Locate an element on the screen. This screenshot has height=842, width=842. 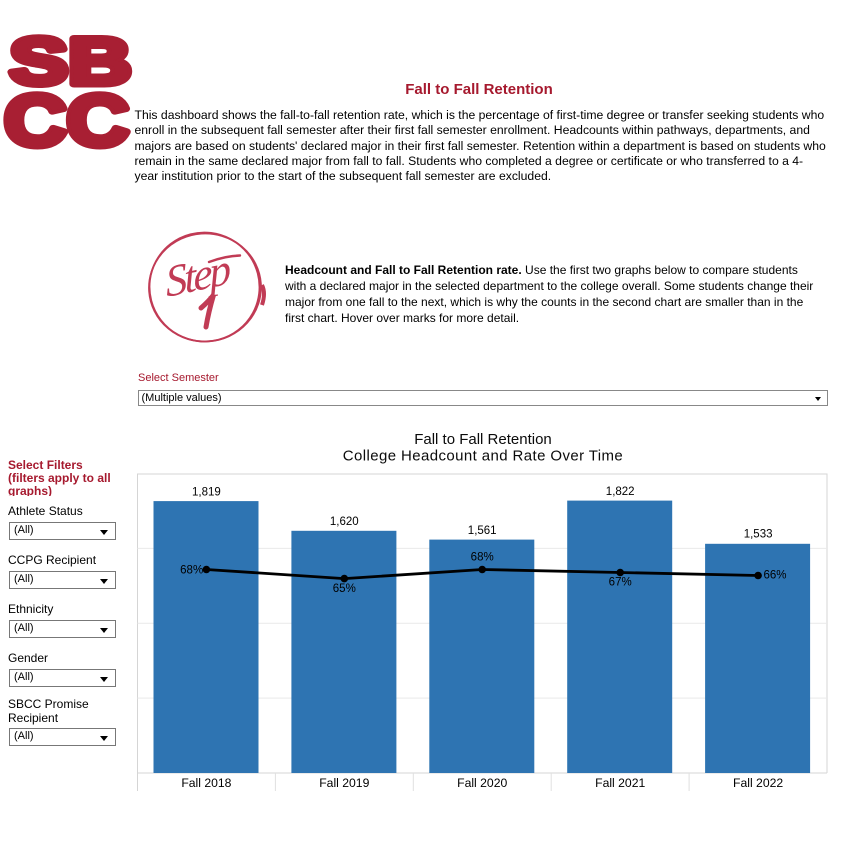
svg-text: 1,620 is located at coordinates (344, 522).